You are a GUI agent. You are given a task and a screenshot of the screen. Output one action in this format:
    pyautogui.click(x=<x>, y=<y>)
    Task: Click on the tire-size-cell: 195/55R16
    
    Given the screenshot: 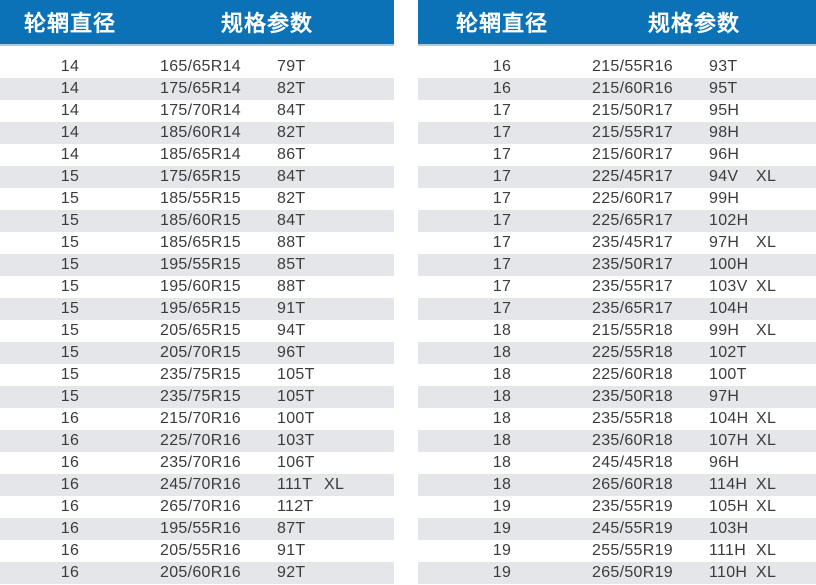 What is the action you would take?
    pyautogui.click(x=200, y=528)
    